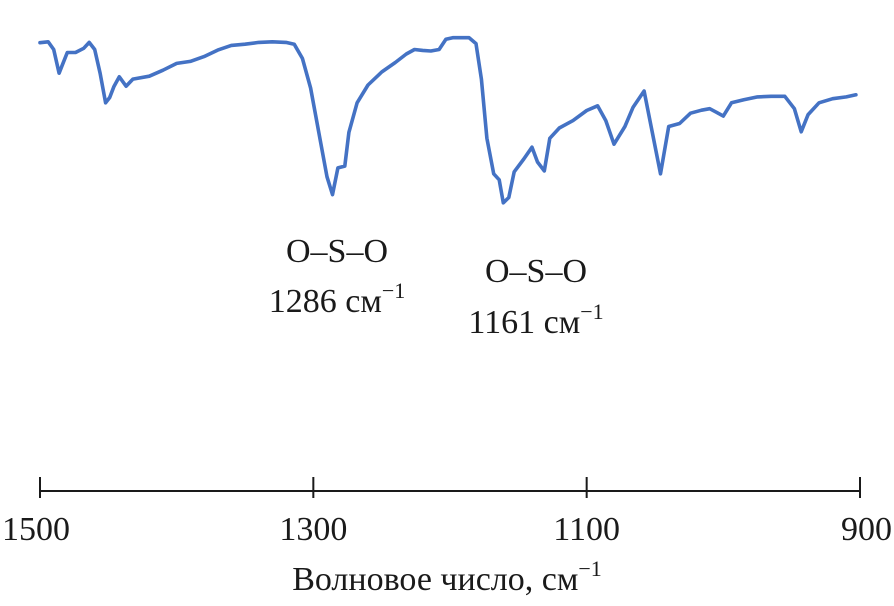 The image size is (894, 606). I want to click on x-tick-label-1300: 1300, so click(313, 529).